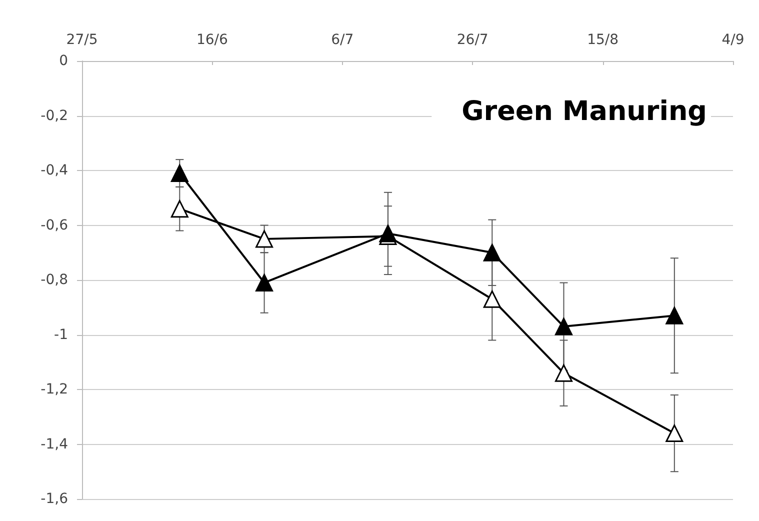  What do you see at coordinates (733, 40) in the screenshot?
I see `x-tick-label: 4/9` at bounding box center [733, 40].